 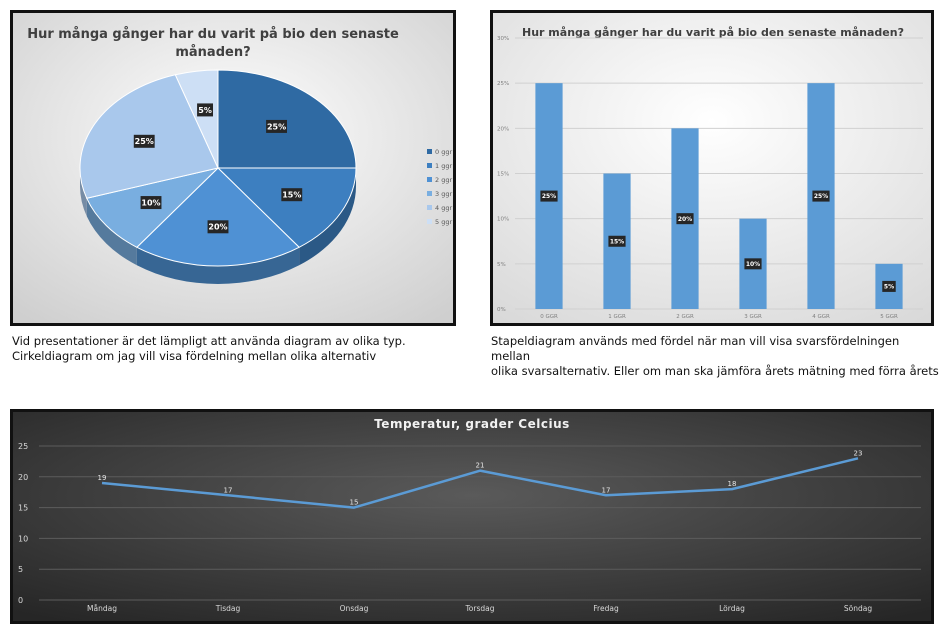 I want to click on bar-ytick-6: 30%, so click(x=503, y=39).